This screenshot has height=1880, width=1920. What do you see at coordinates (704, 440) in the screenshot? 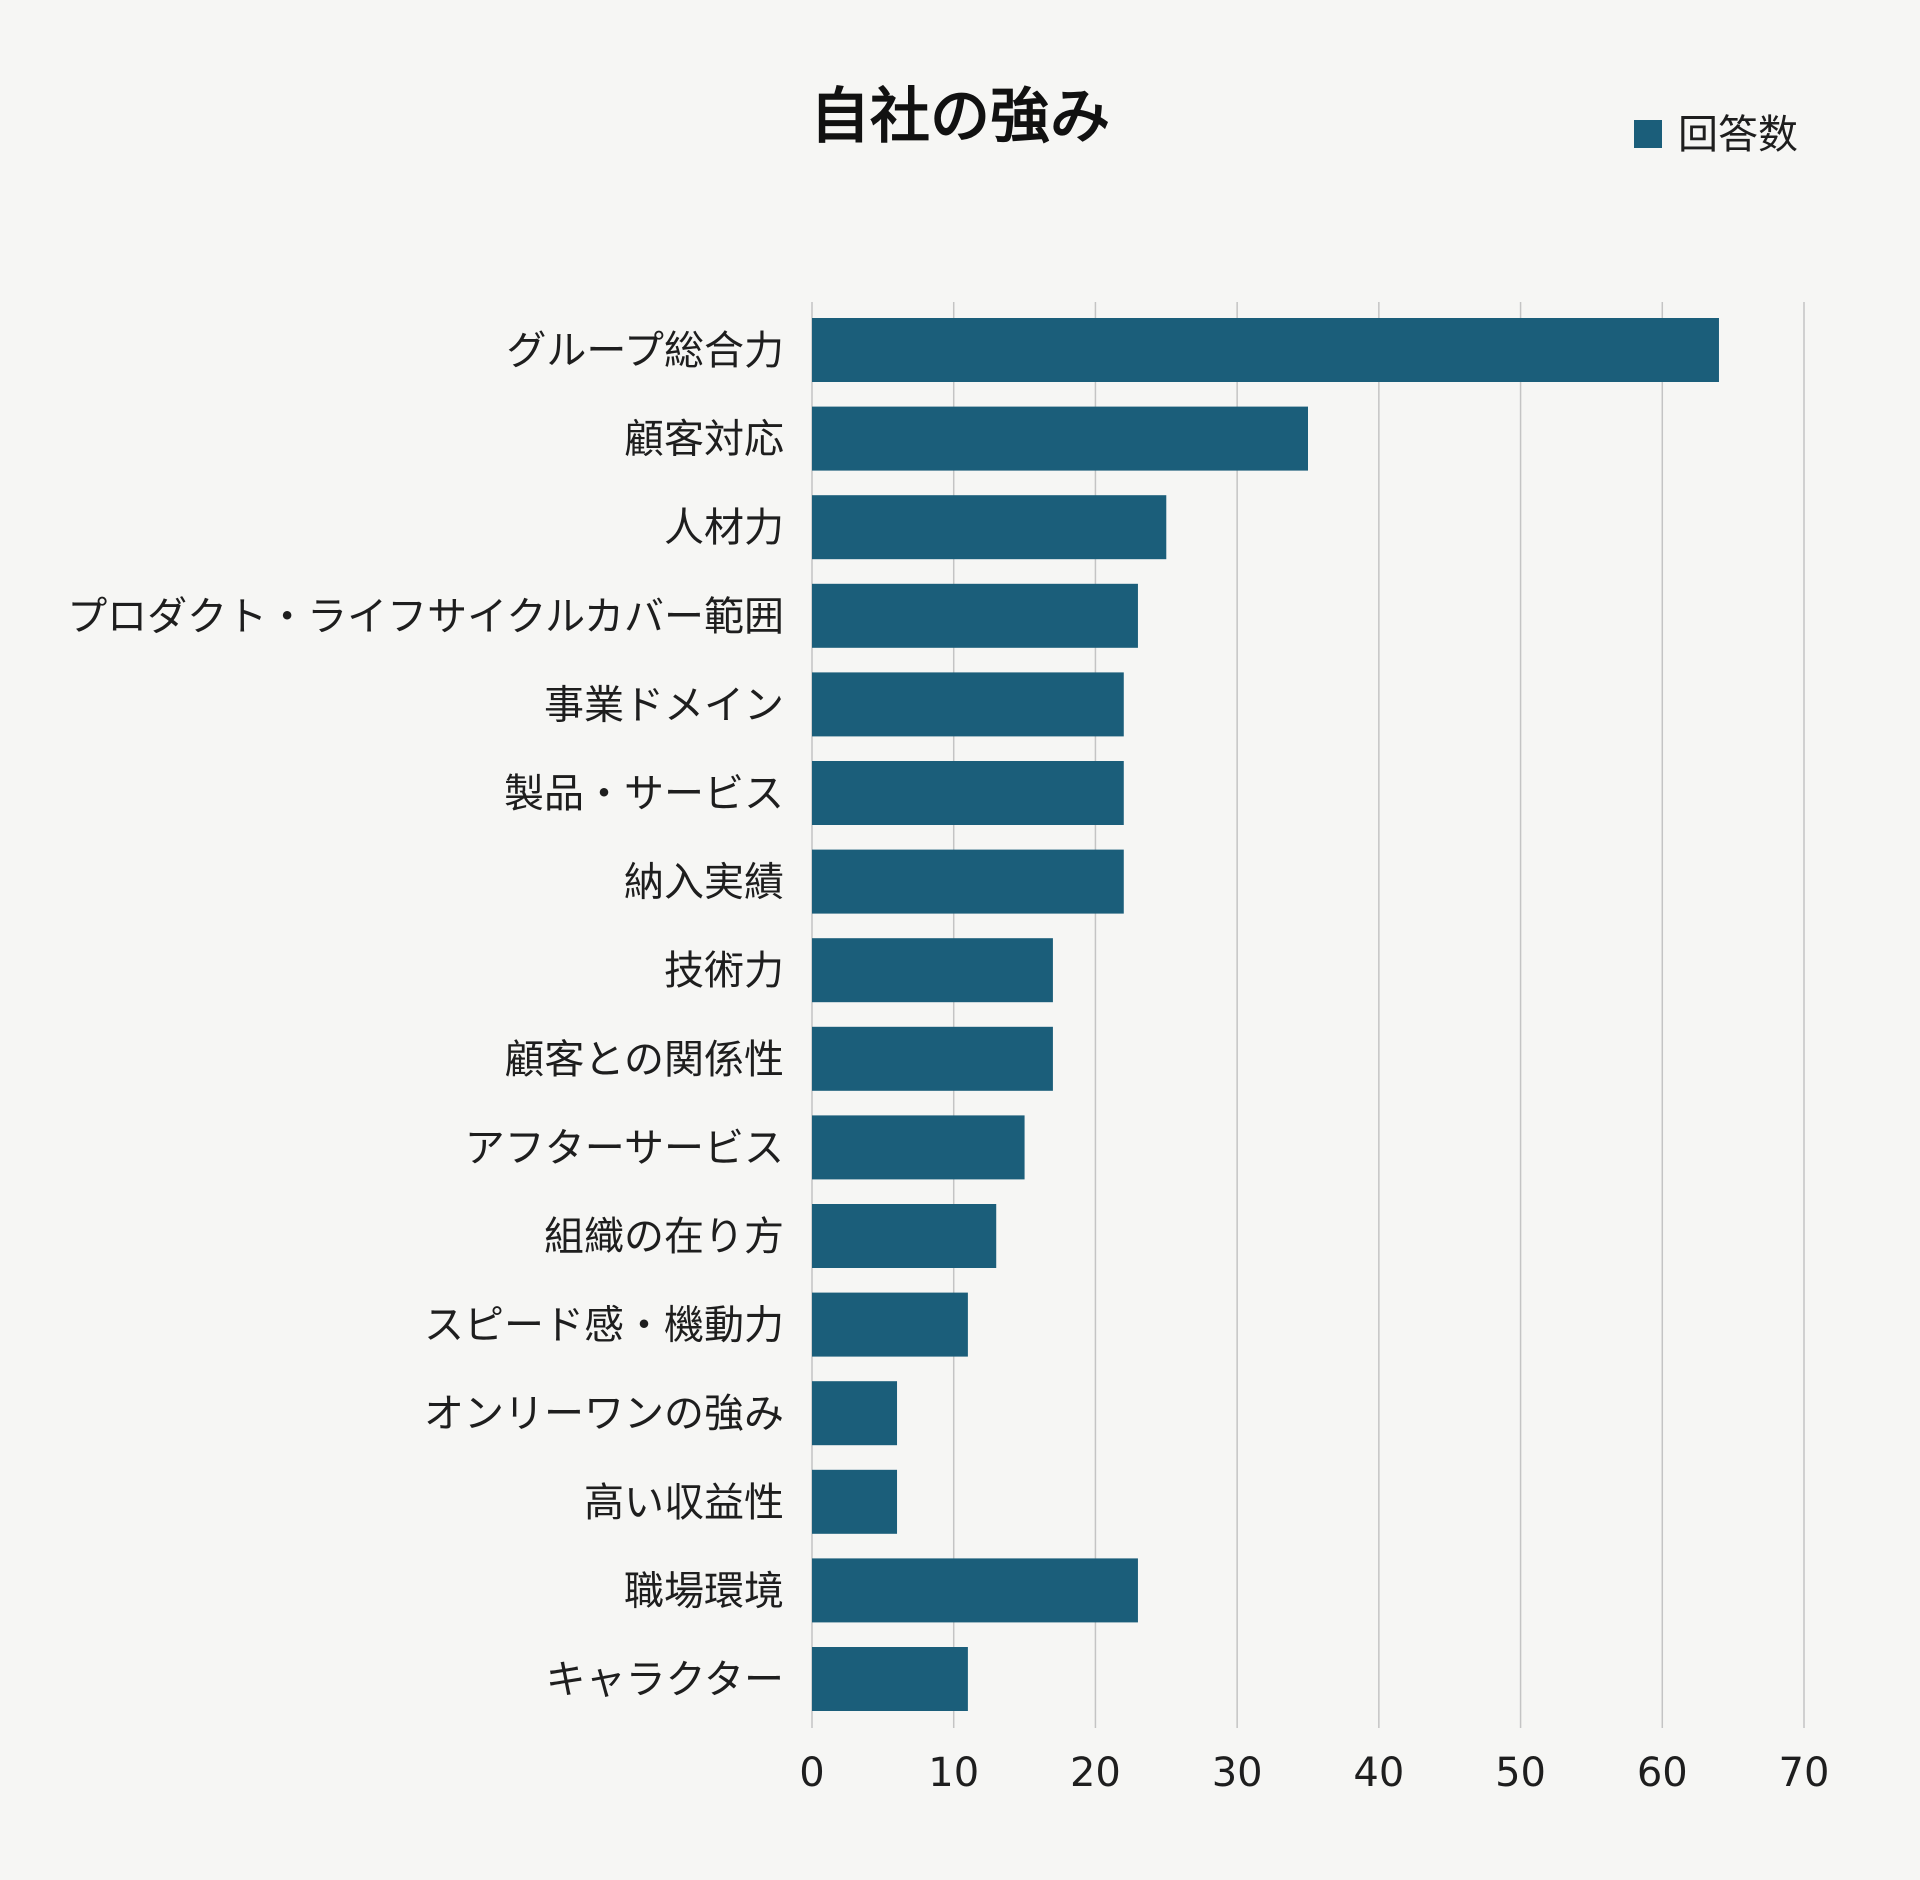
I see `category-label: 顧客対応` at bounding box center [704, 440].